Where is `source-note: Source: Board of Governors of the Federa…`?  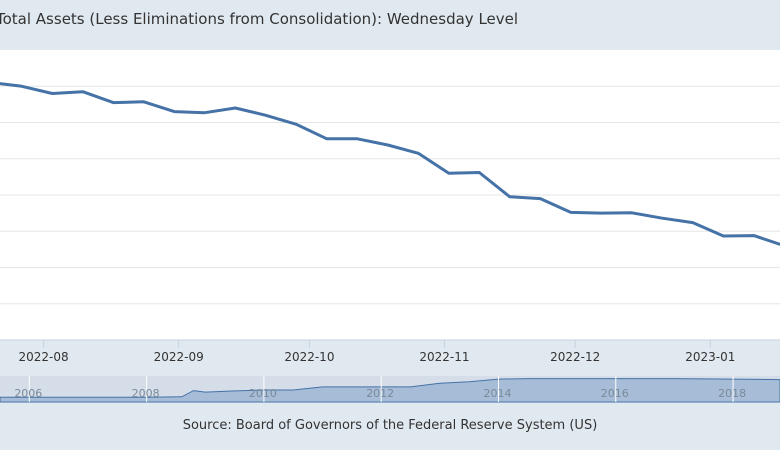 source-note: Source: Board of Governors of the Federa… is located at coordinates (390, 428).